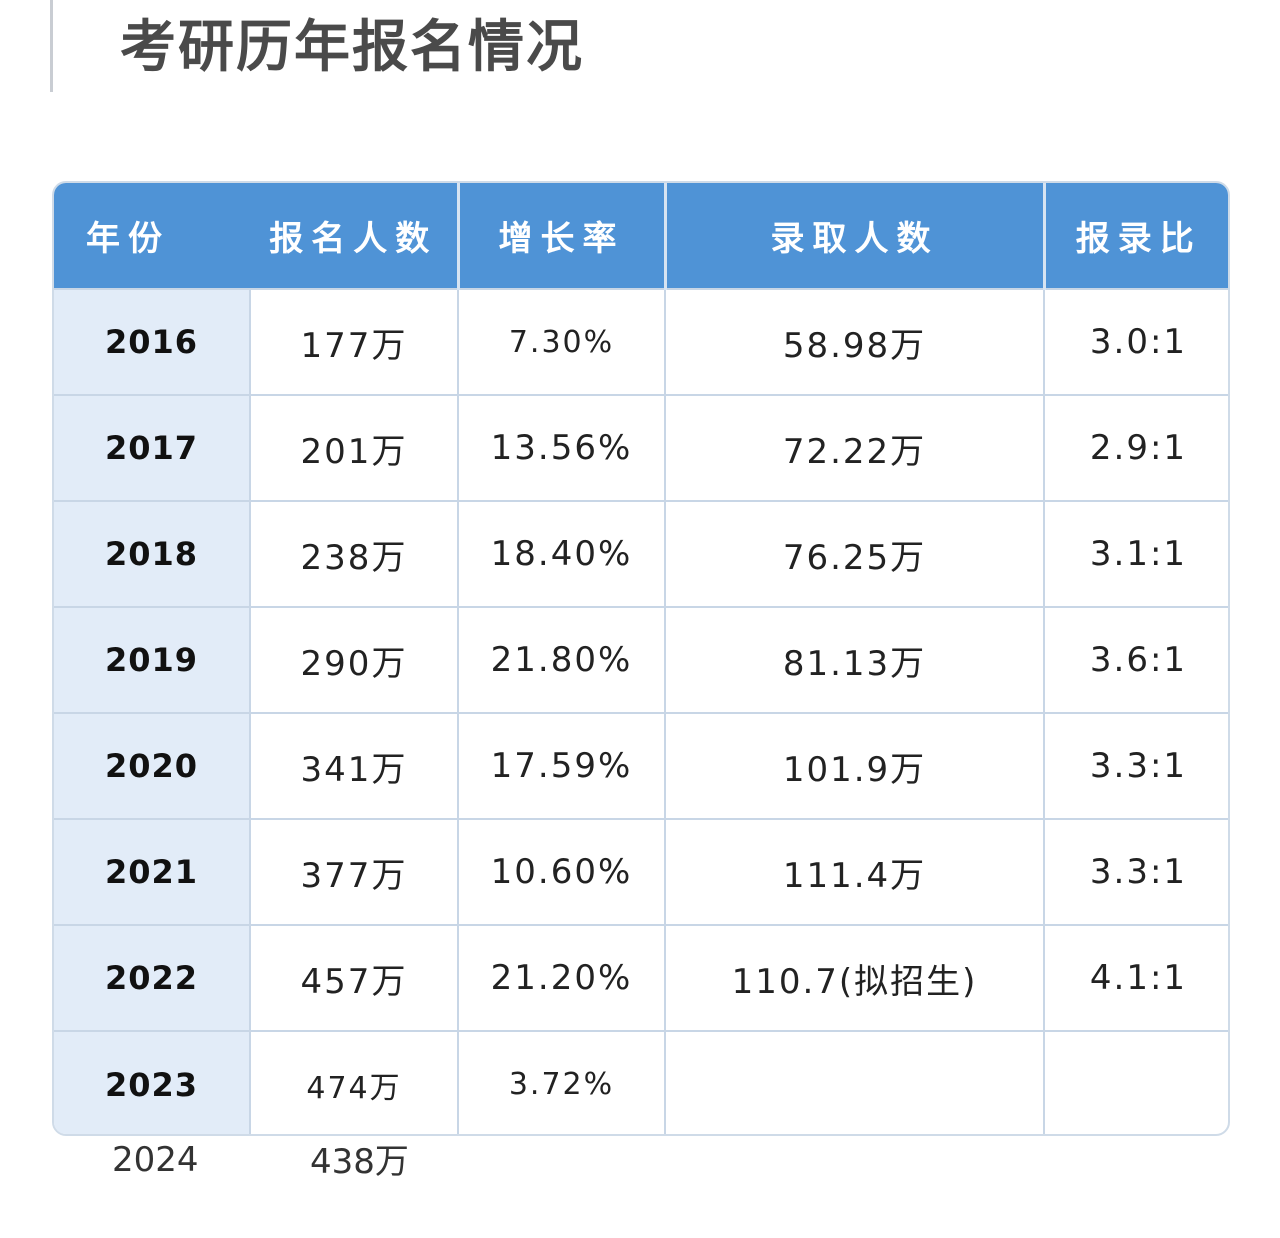 Image resolution: width=1280 pixels, height=1238 pixels. Describe the element at coordinates (354, 659) in the screenshot. I see `cell-applicants: 290万` at that location.